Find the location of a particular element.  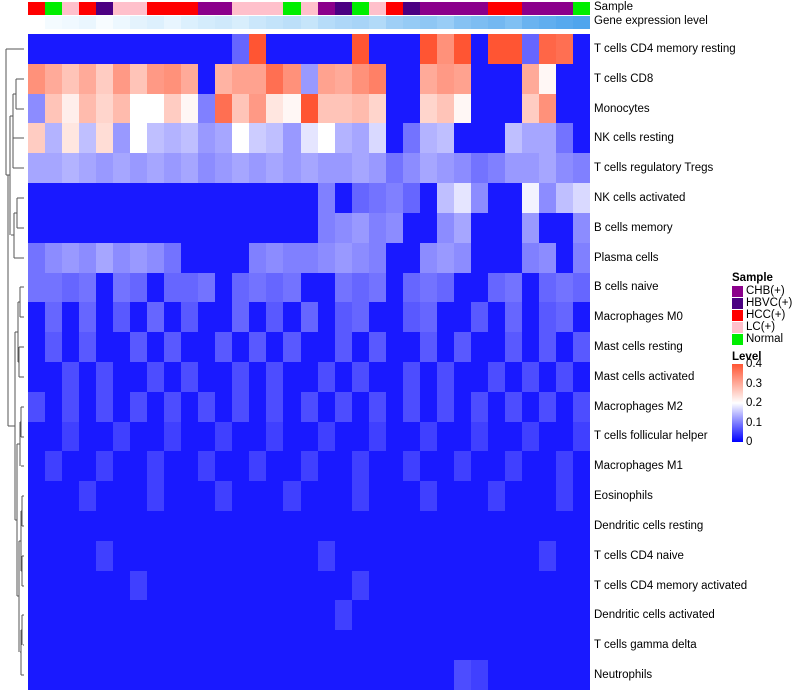

legend-item-label: LC(+) is located at coordinates (761, 327).